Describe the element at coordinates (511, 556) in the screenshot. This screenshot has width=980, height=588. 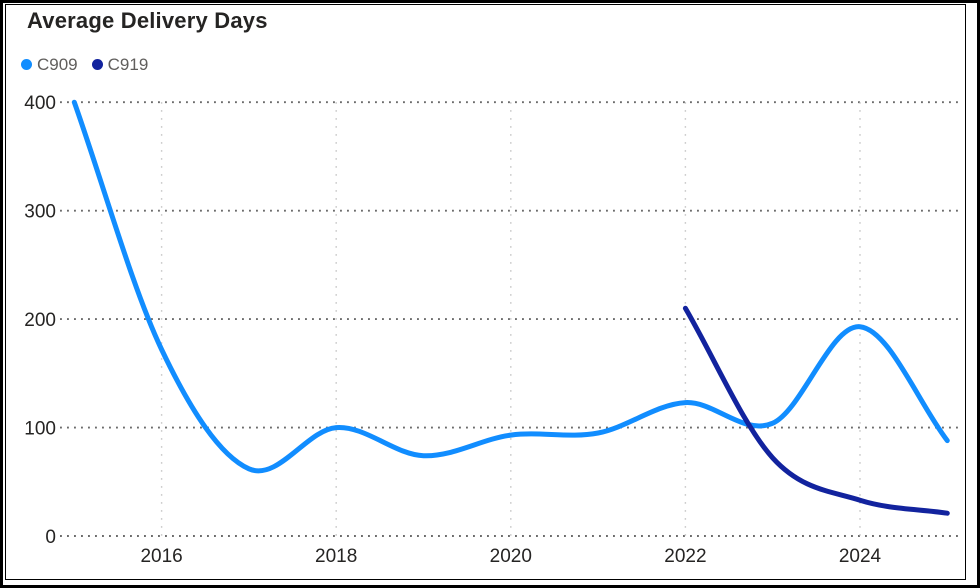
I see `x-tick-label-2020: 2020` at that location.